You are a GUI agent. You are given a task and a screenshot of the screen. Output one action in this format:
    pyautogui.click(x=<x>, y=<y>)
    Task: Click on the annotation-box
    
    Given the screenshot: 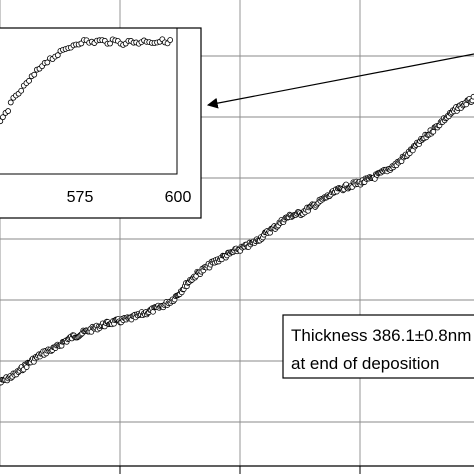 What is the action you would take?
    pyautogui.click(x=378, y=346)
    